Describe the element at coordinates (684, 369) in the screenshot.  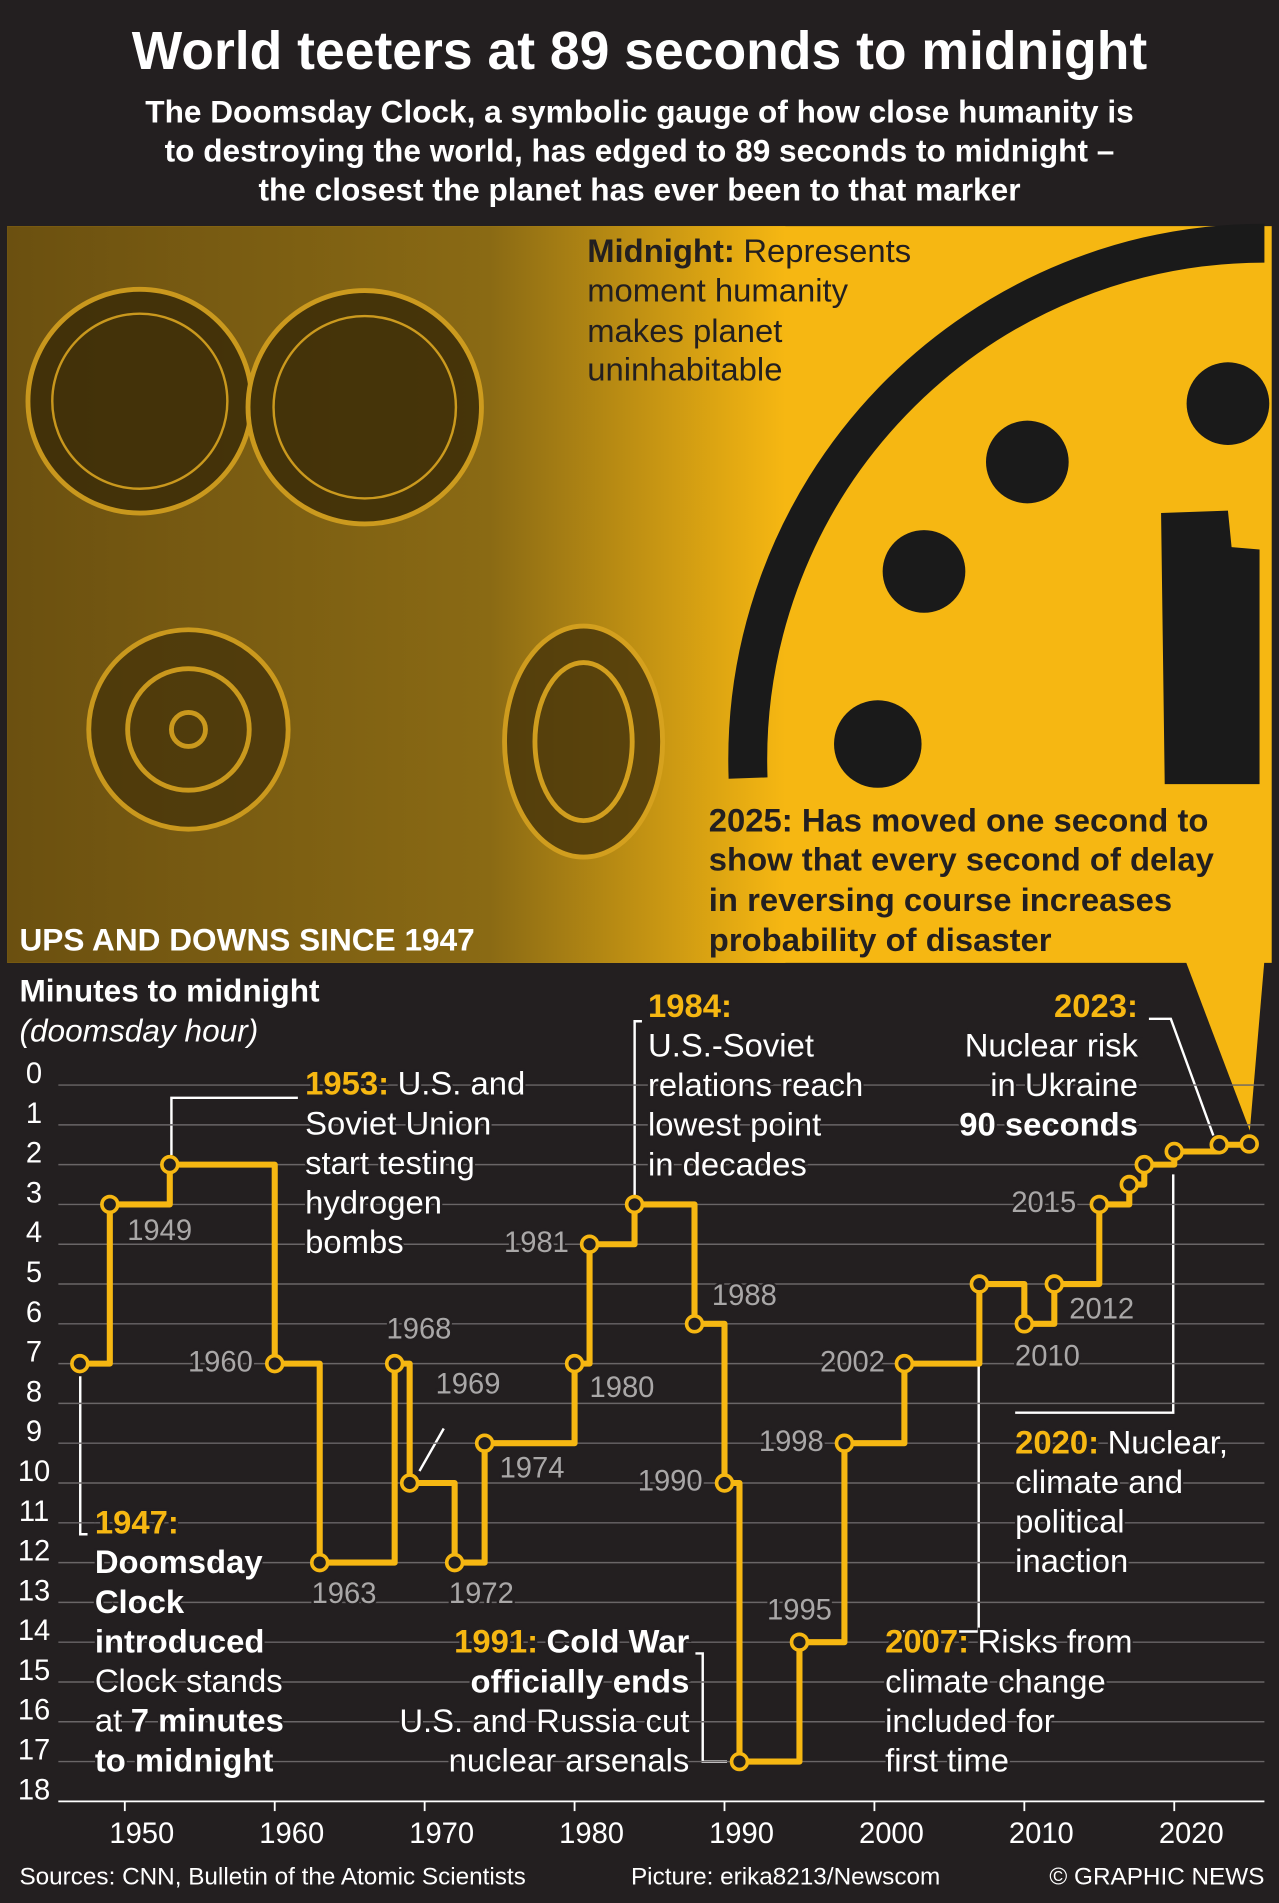
I see `note-line: uninhabitable` at that location.